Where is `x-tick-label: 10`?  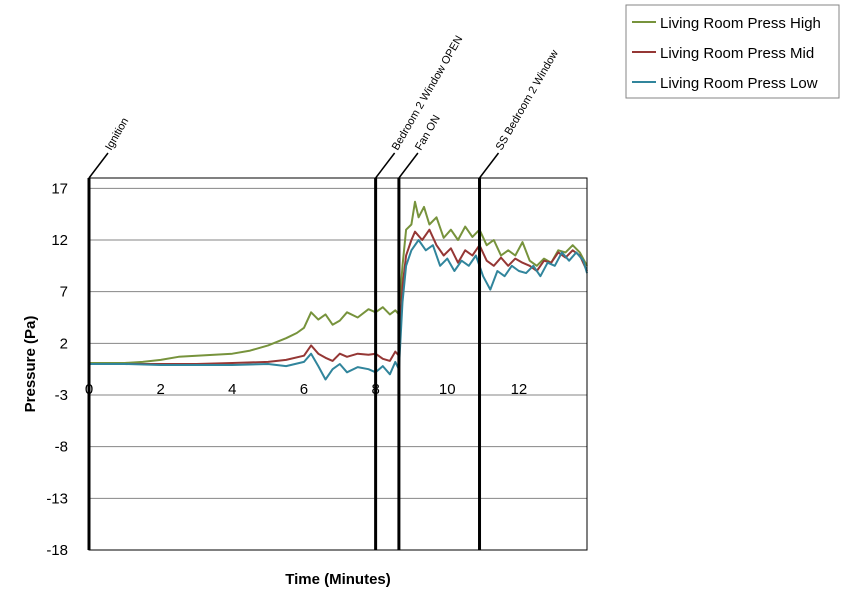
x-tick-label: 10 is located at coordinates (447, 389).